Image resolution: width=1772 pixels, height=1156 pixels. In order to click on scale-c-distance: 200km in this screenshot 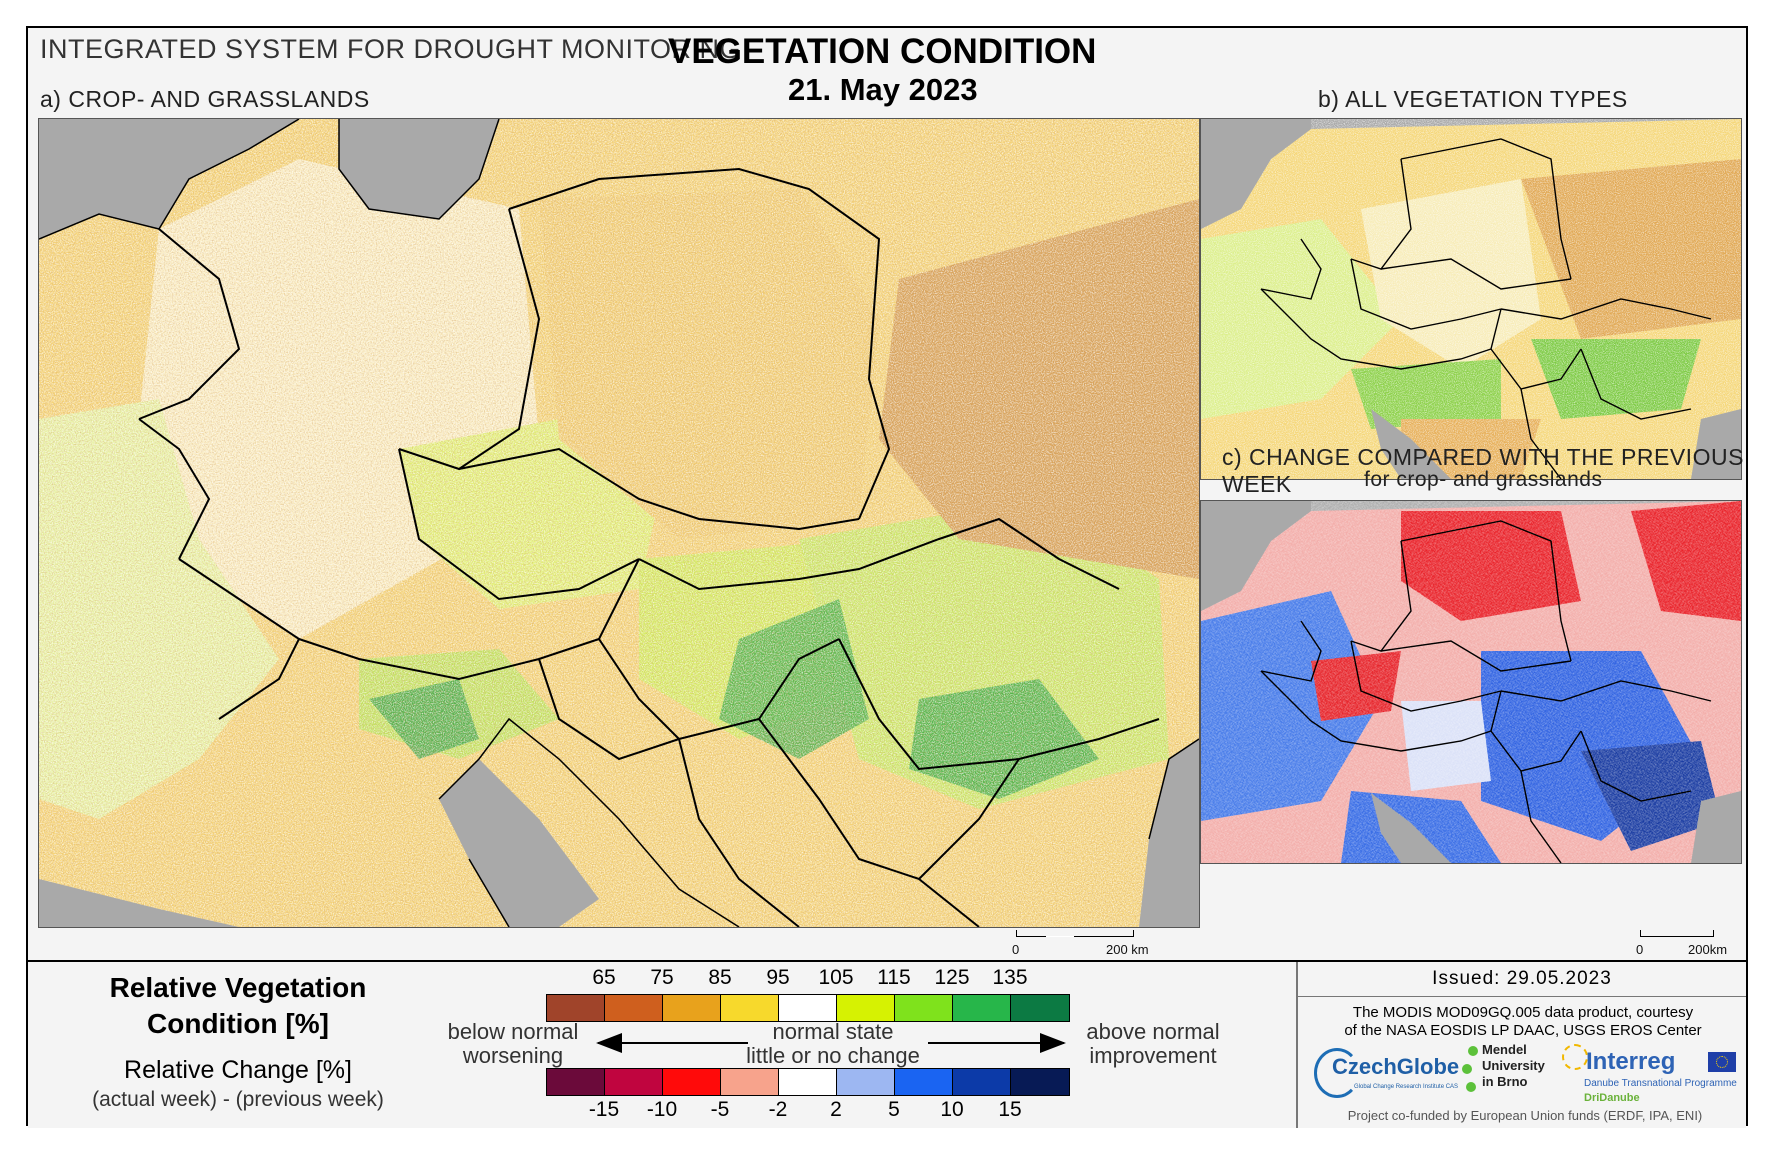, I will do `click(1708, 949)`.